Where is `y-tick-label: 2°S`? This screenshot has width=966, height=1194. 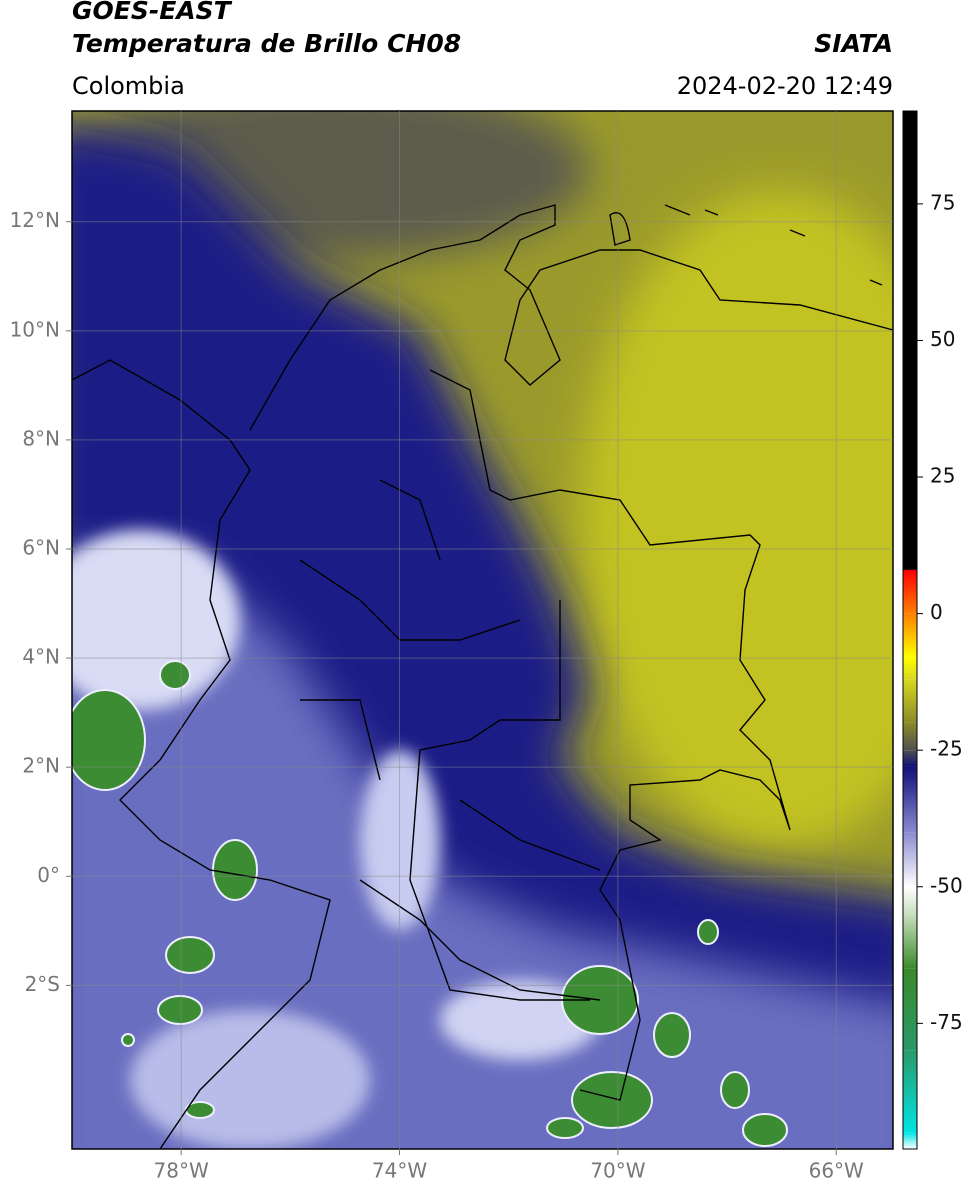 y-tick-label: 2°S is located at coordinates (42, 984).